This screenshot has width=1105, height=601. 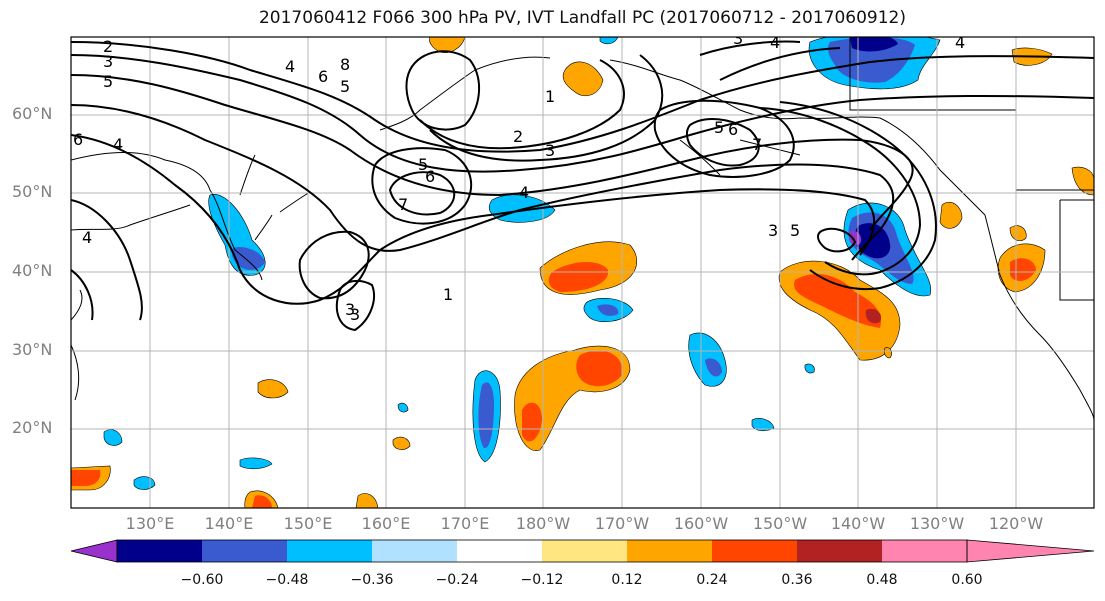 I want to click on lon-label: 130°E, so click(x=150, y=523).